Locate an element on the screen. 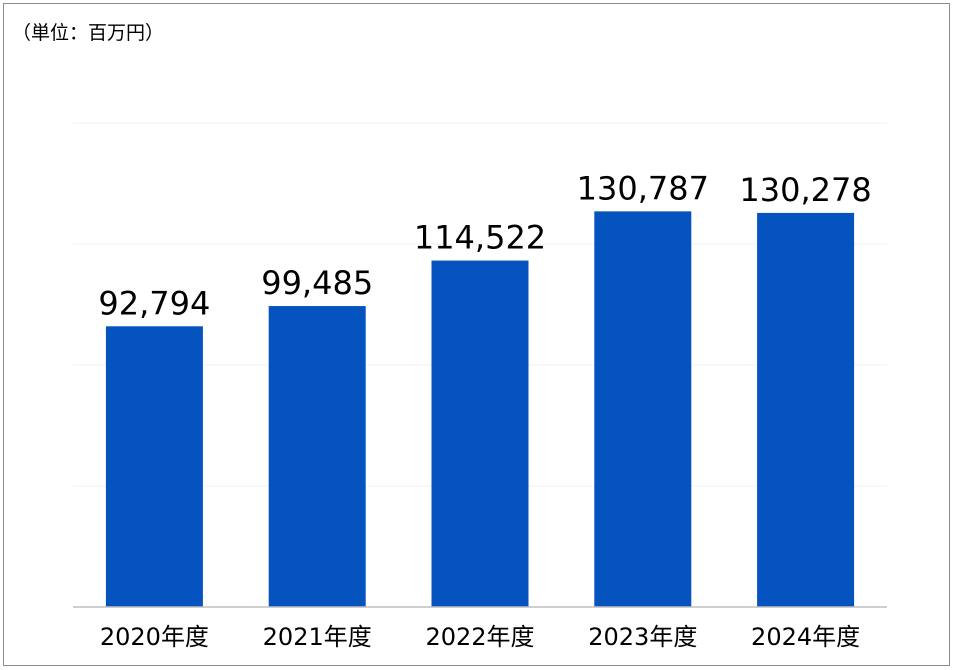 The height and width of the screenshot is (670, 955). bar-2024年度 is located at coordinates (806, 409).